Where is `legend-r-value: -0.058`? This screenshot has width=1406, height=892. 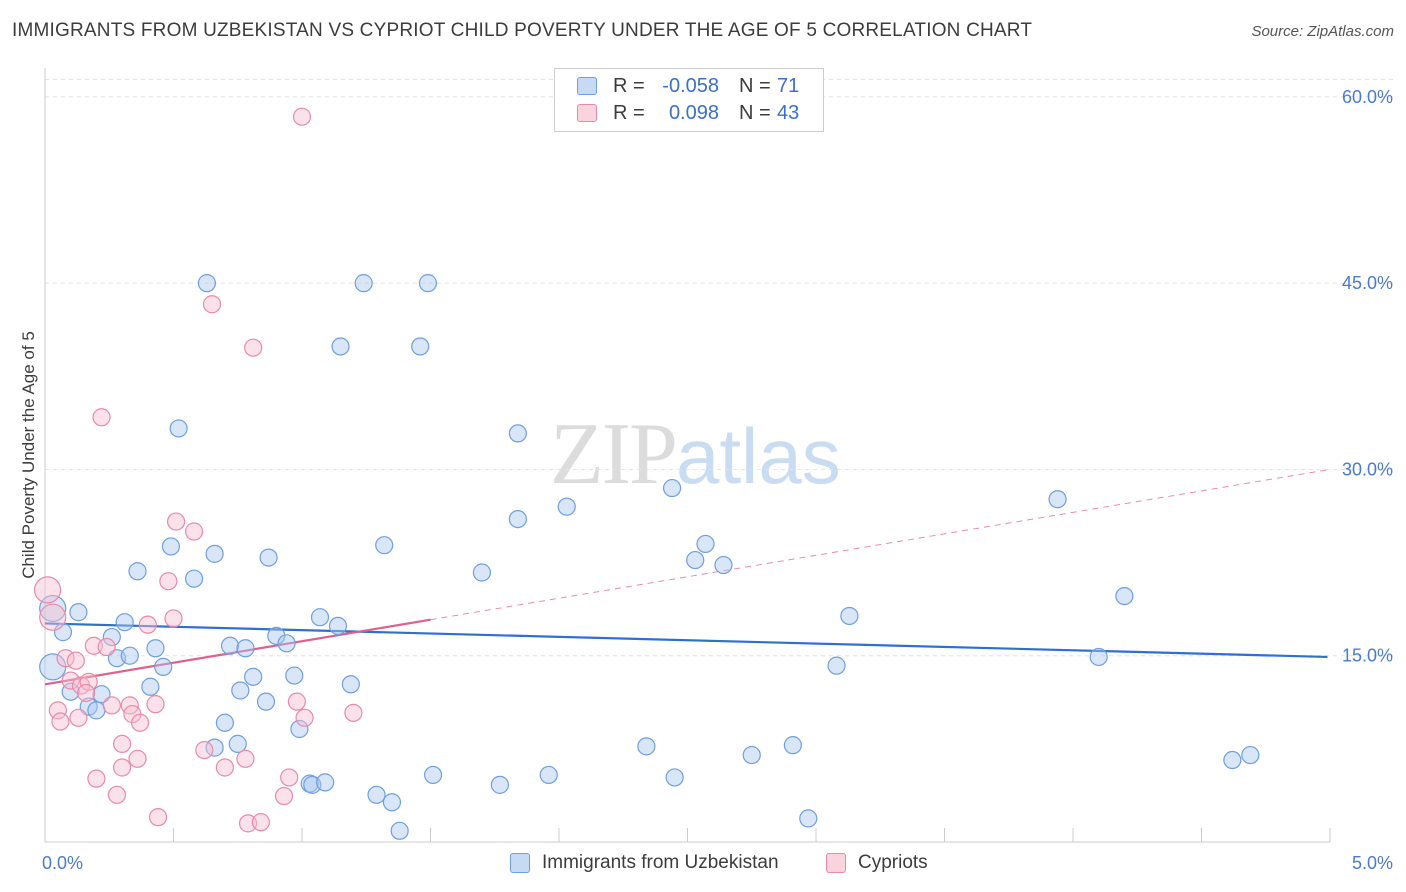
legend-r-value: -0.058 is located at coordinates (690, 85).